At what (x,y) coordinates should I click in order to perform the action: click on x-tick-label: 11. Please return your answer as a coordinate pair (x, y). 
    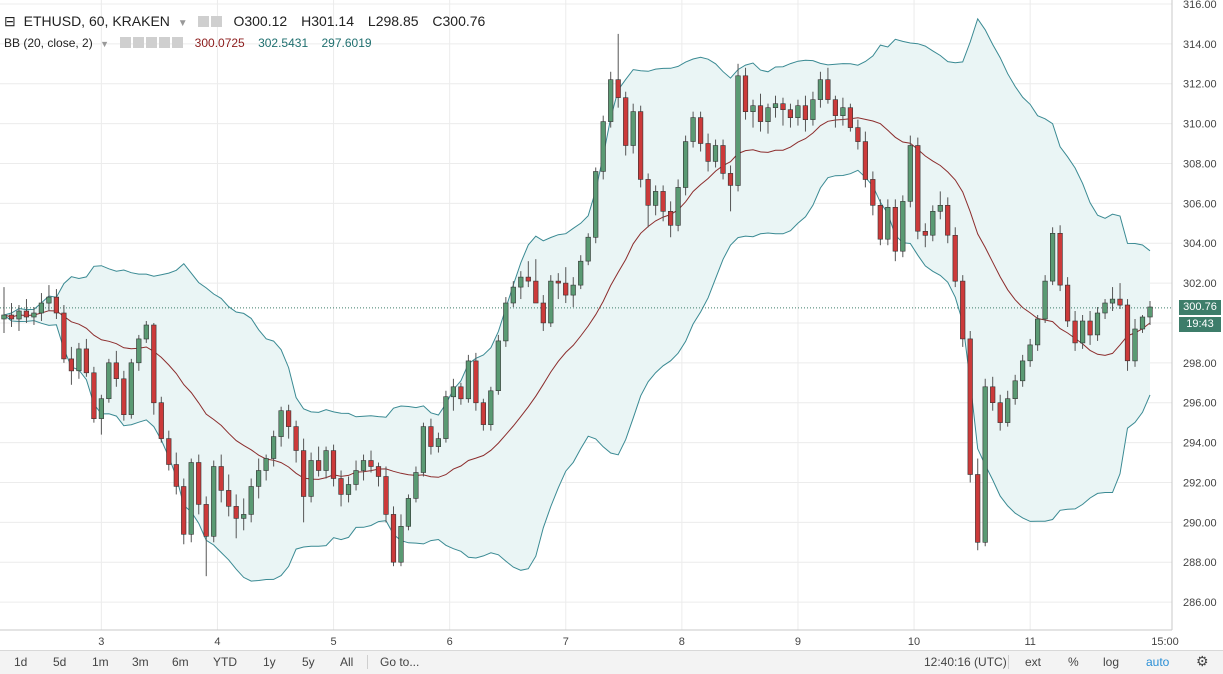
    Looking at the image, I should click on (1029, 642).